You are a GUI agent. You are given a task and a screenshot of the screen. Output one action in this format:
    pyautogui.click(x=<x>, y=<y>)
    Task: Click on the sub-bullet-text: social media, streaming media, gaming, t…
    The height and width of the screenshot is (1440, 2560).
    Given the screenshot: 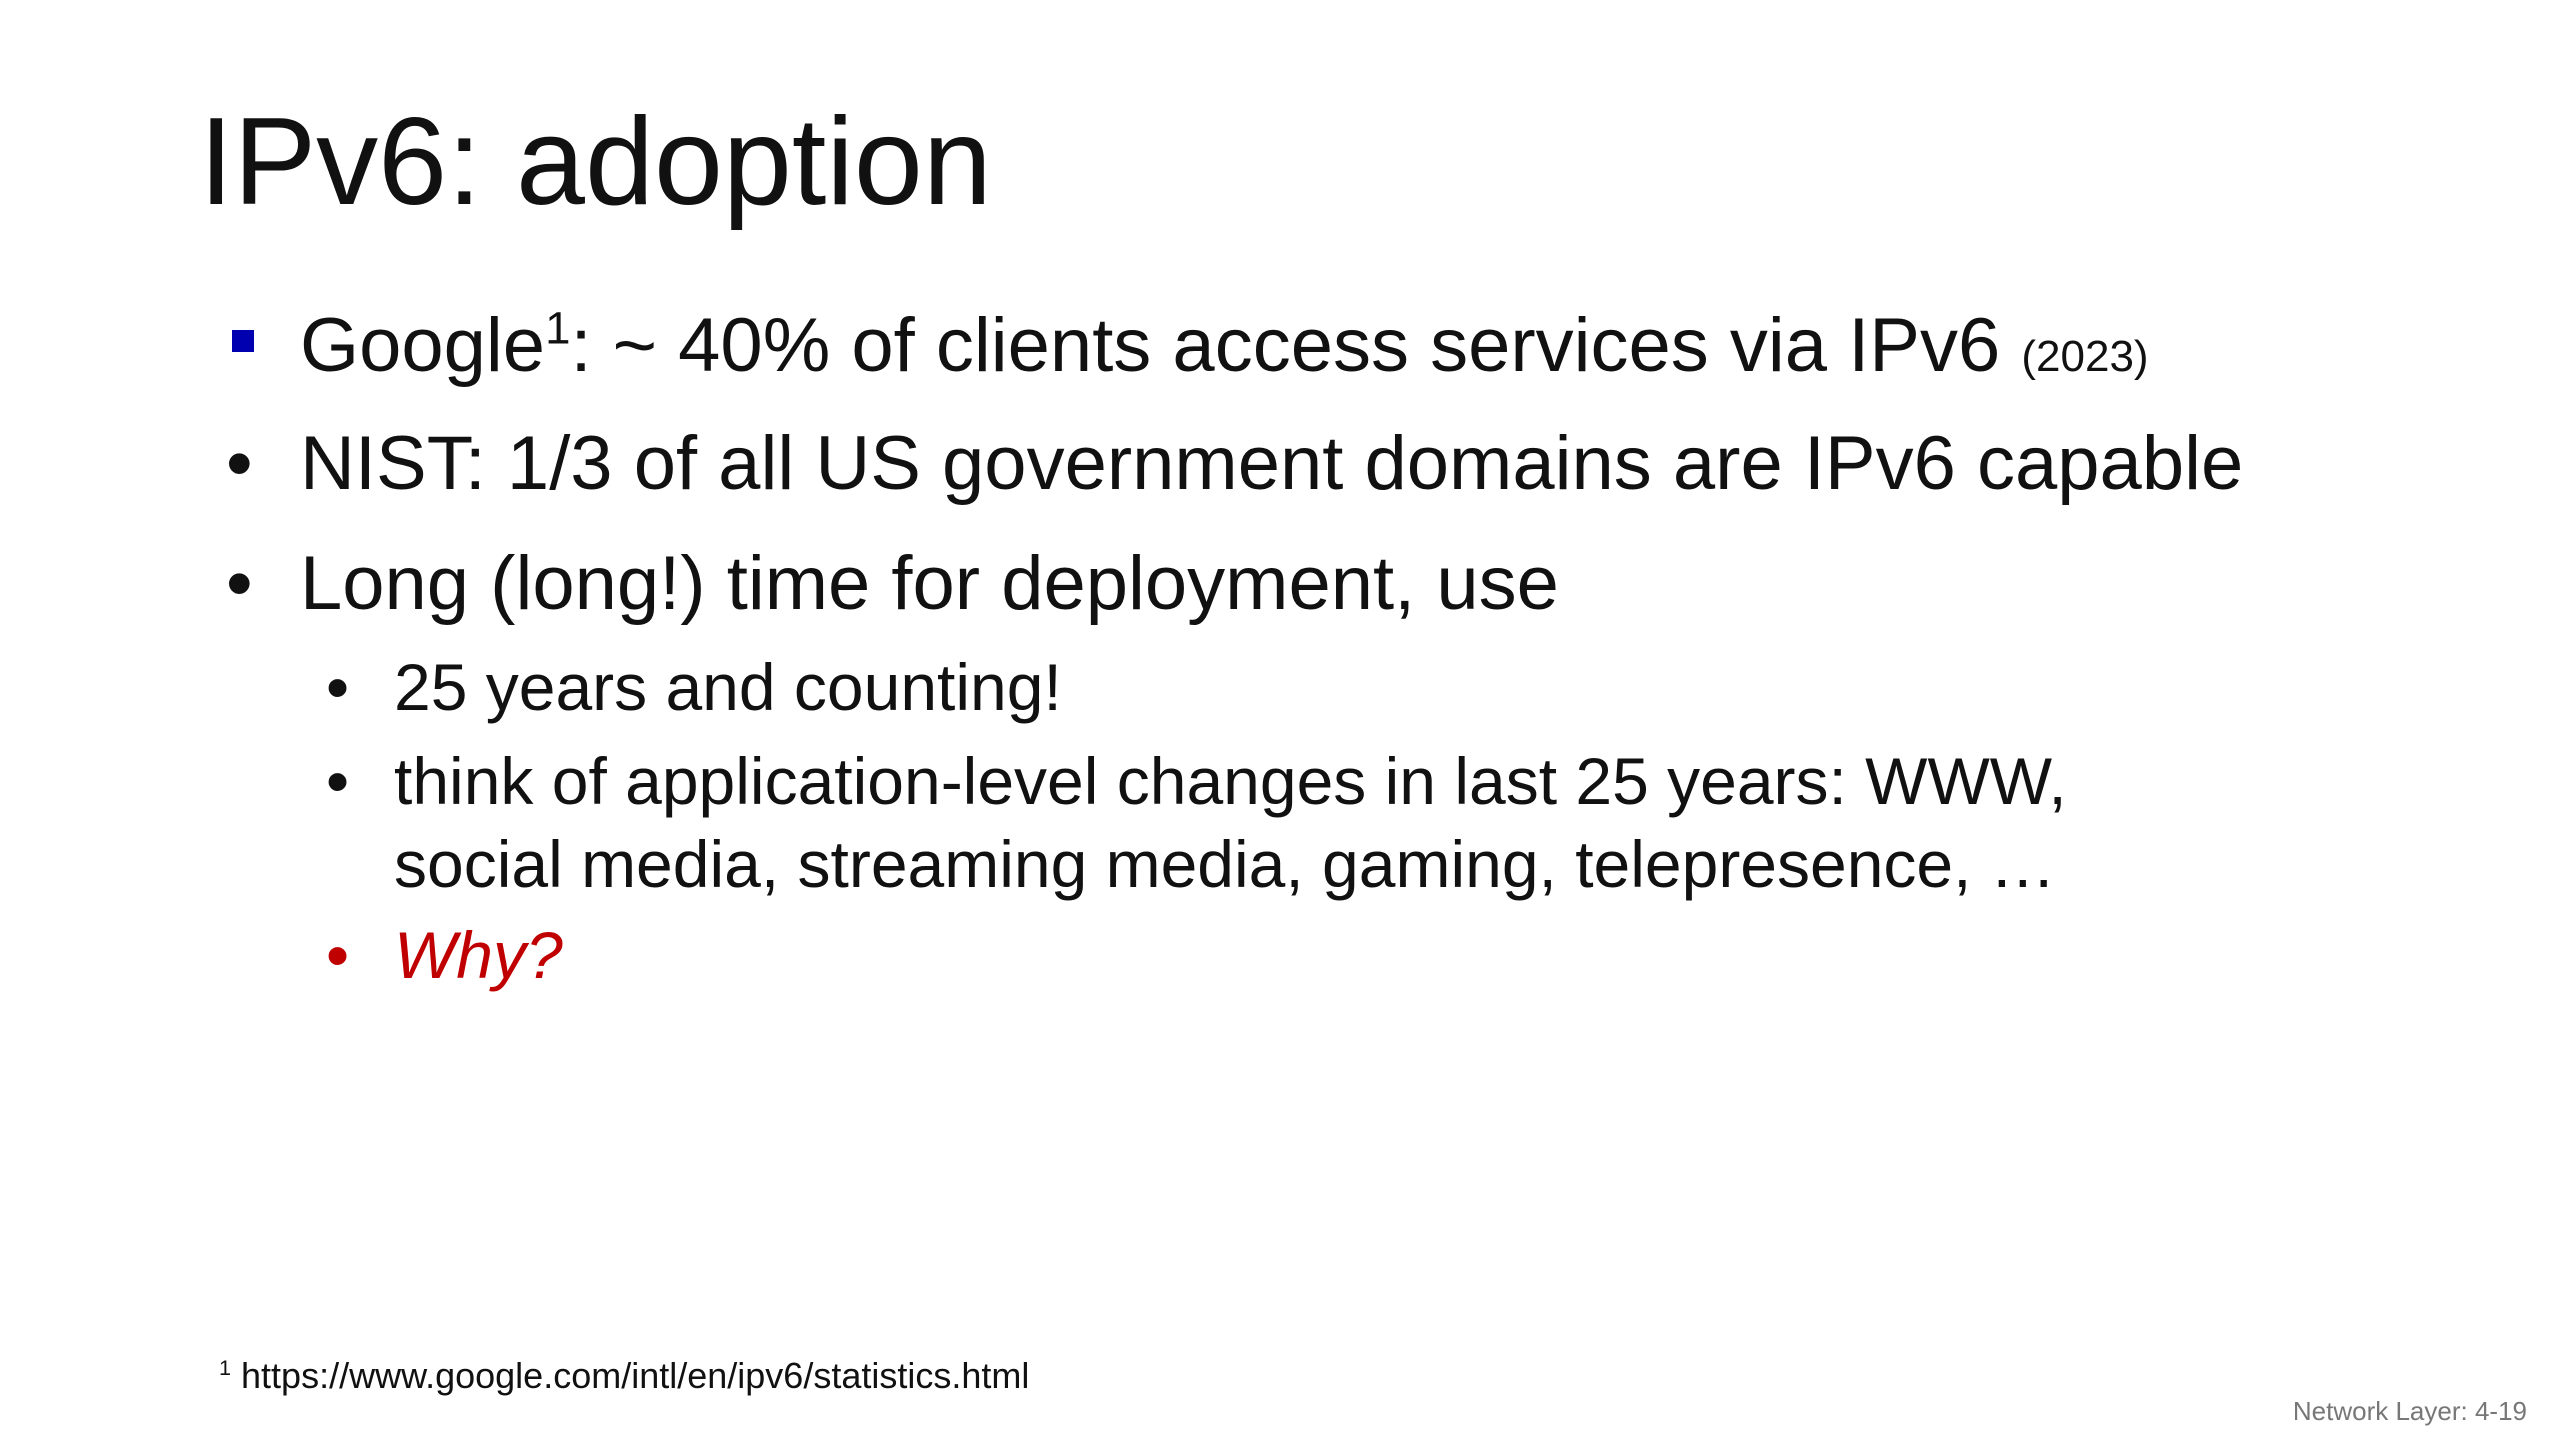 What is the action you would take?
    pyautogui.click(x=1225, y=864)
    